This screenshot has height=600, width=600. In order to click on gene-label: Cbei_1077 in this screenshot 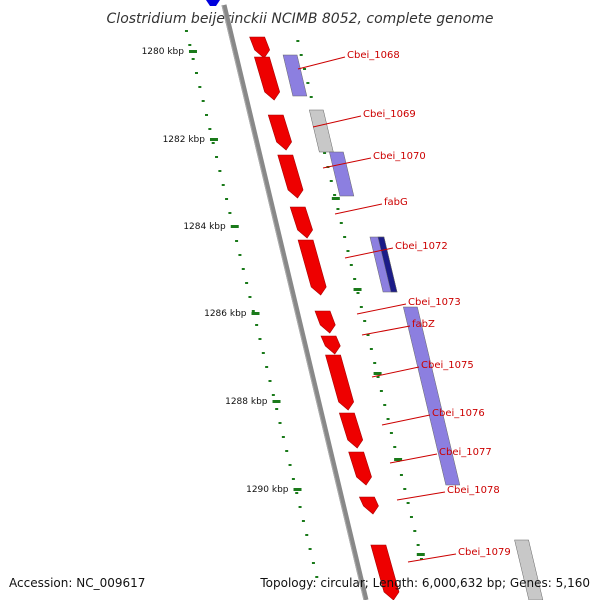, I will do `click(465, 452)`.